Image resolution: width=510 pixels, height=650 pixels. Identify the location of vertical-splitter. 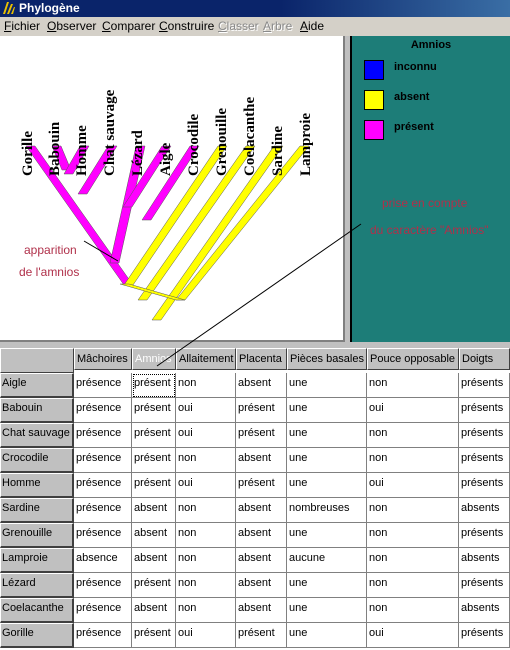
(347, 189).